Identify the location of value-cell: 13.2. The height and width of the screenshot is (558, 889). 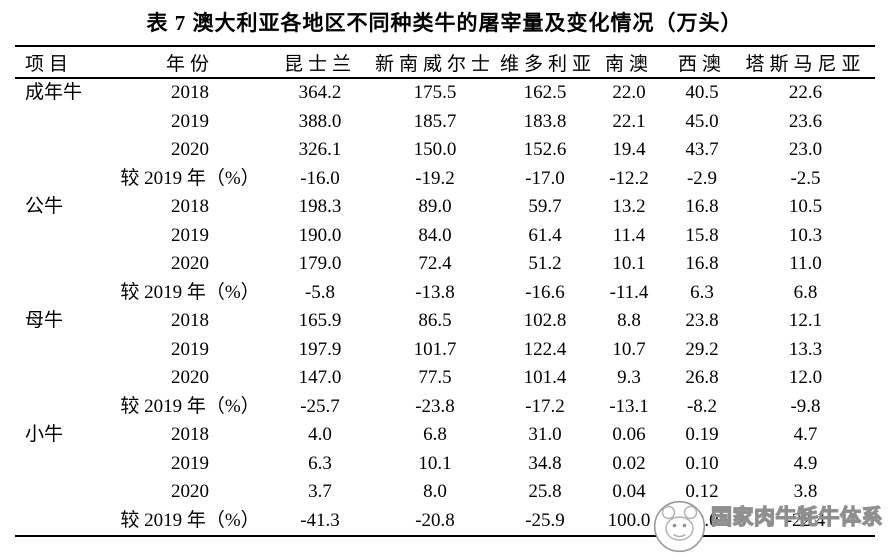
(629, 206).